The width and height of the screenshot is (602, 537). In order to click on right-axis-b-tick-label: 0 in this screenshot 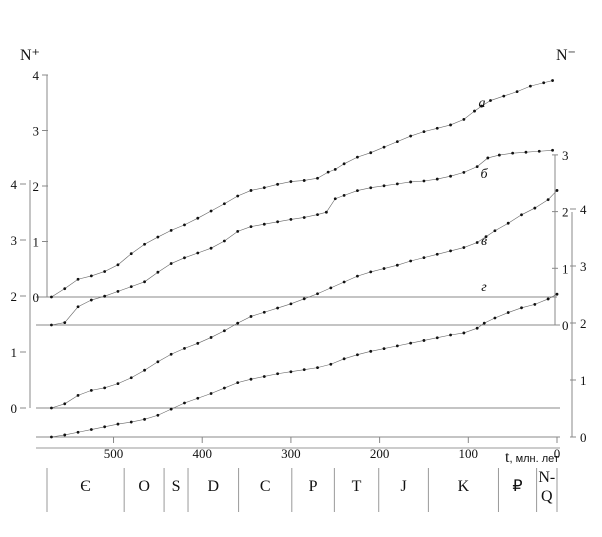, I will do `click(565, 325)`.